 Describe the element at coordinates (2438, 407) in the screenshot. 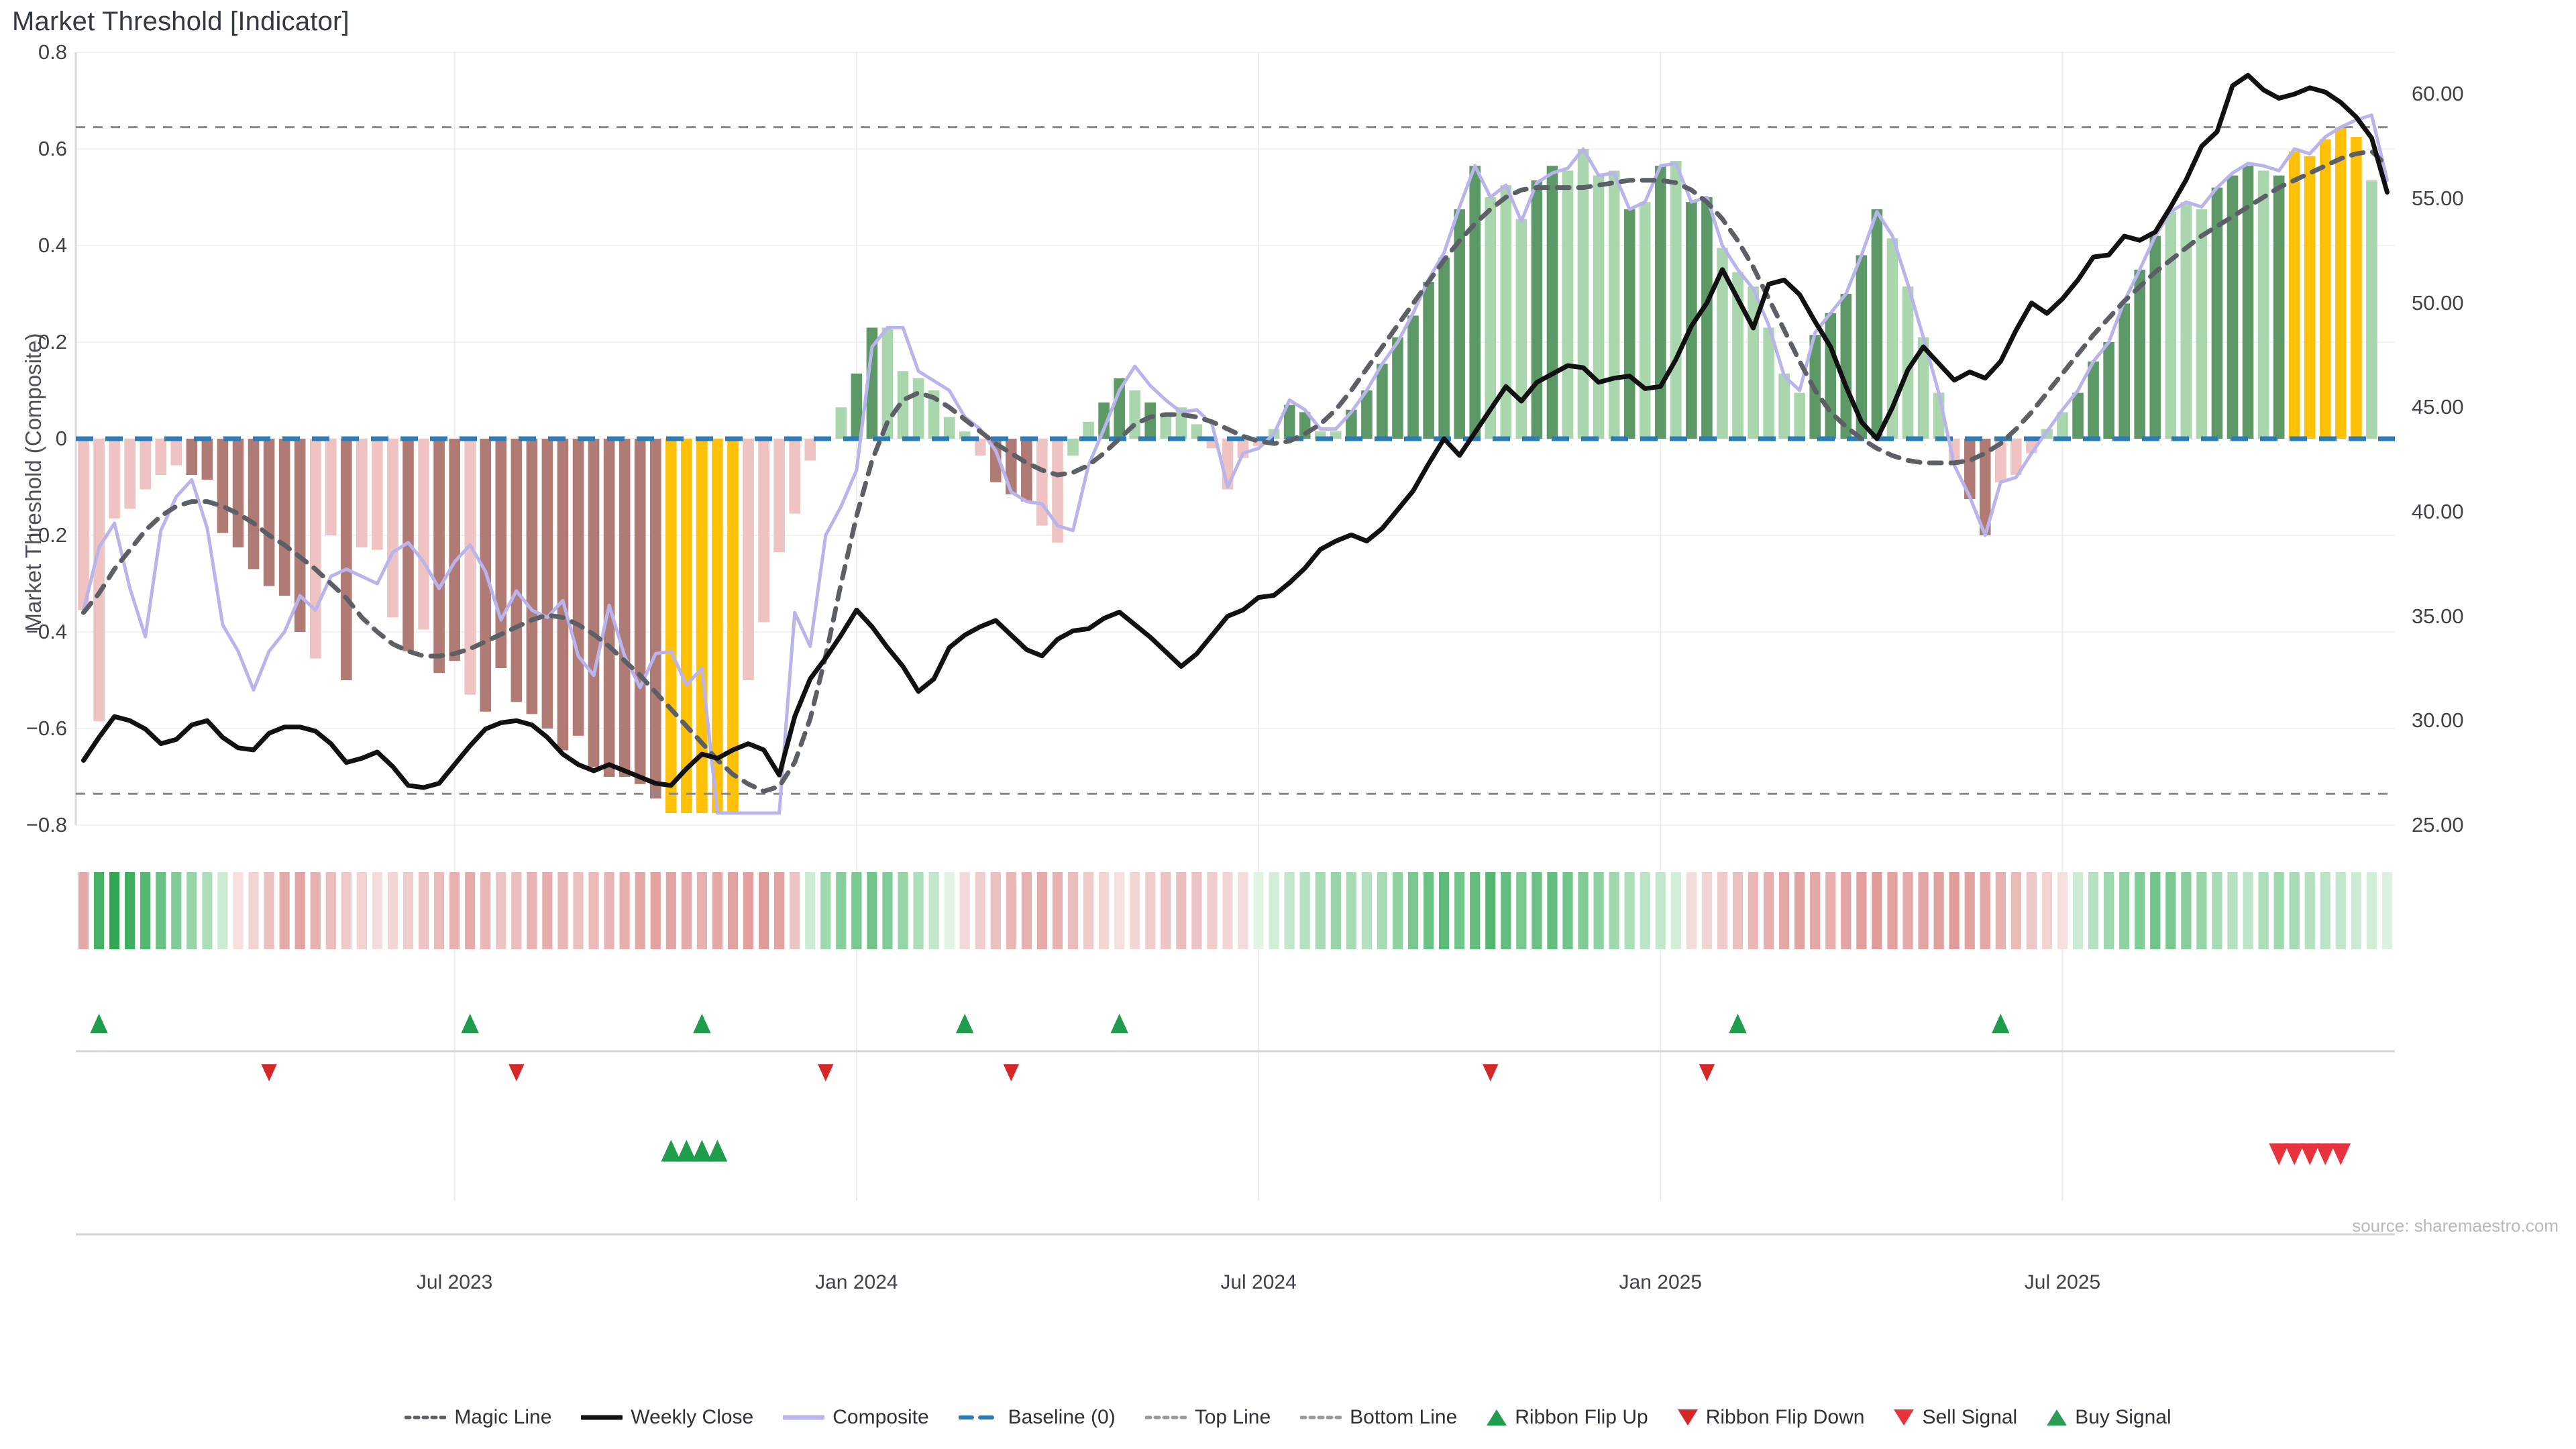

I see `y-axis-tick-right: 45.00` at that location.